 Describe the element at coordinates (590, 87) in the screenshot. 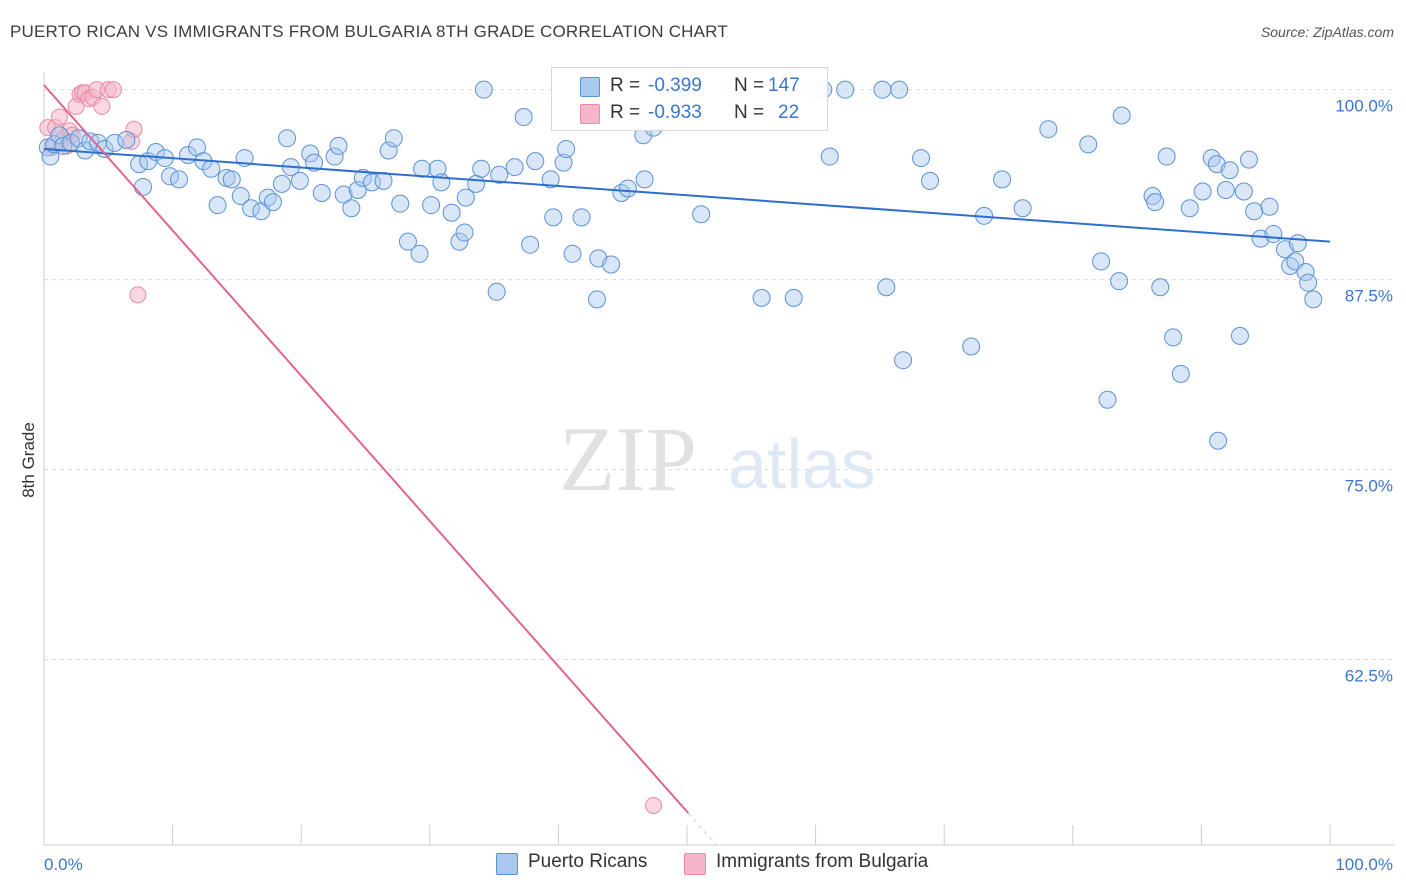

I see `legend-swatch-blue` at that location.